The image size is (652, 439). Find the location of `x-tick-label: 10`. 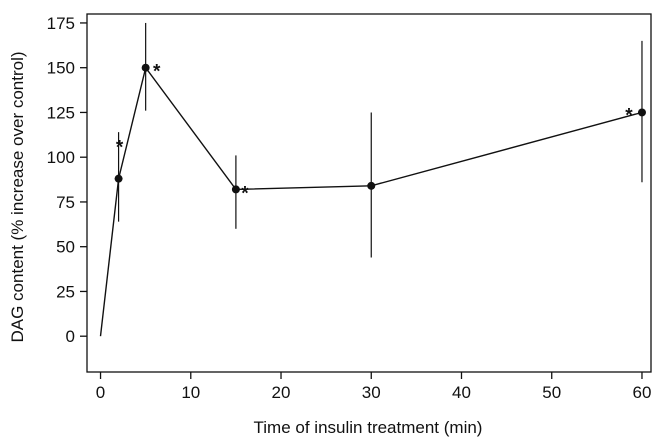

x-tick-label: 10 is located at coordinates (190, 392).